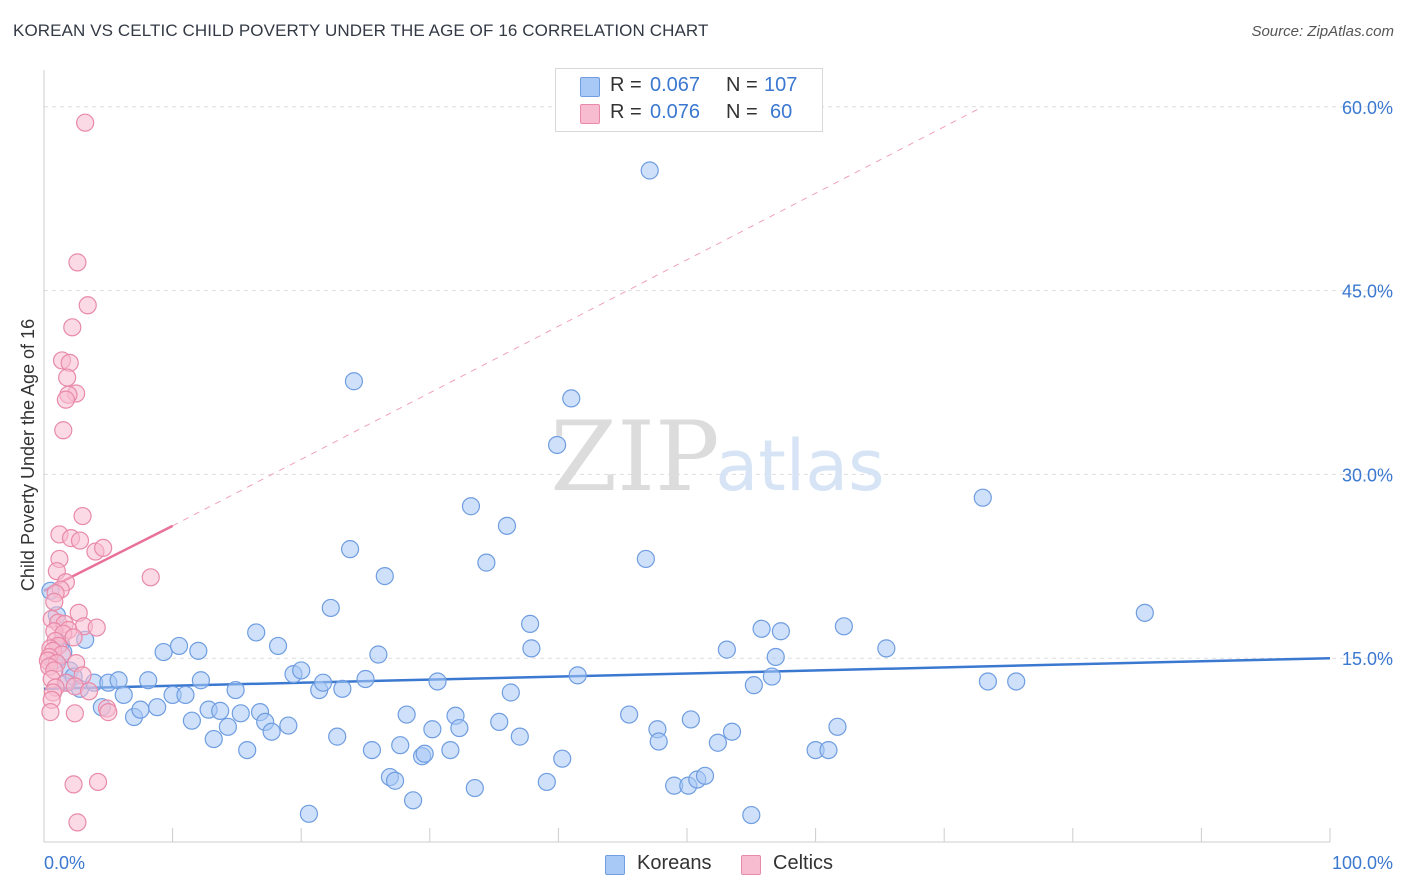 This screenshot has width=1406, height=892. What do you see at coordinates (1367, 108) in the screenshot?
I see `y-tick-label: 60.0%` at bounding box center [1367, 108].